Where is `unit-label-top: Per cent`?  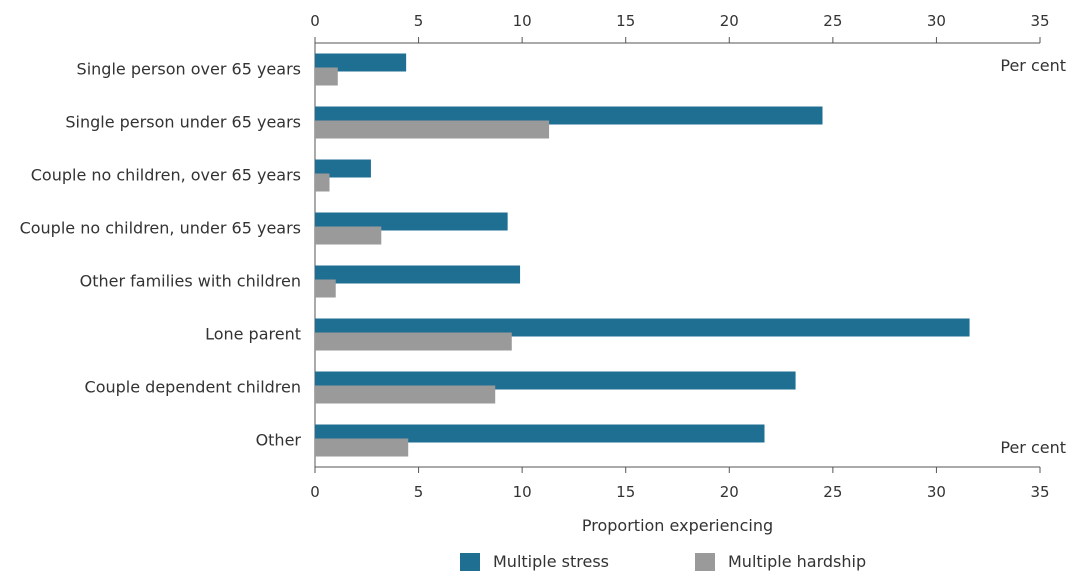 unit-label-top: Per cent is located at coordinates (1033, 65).